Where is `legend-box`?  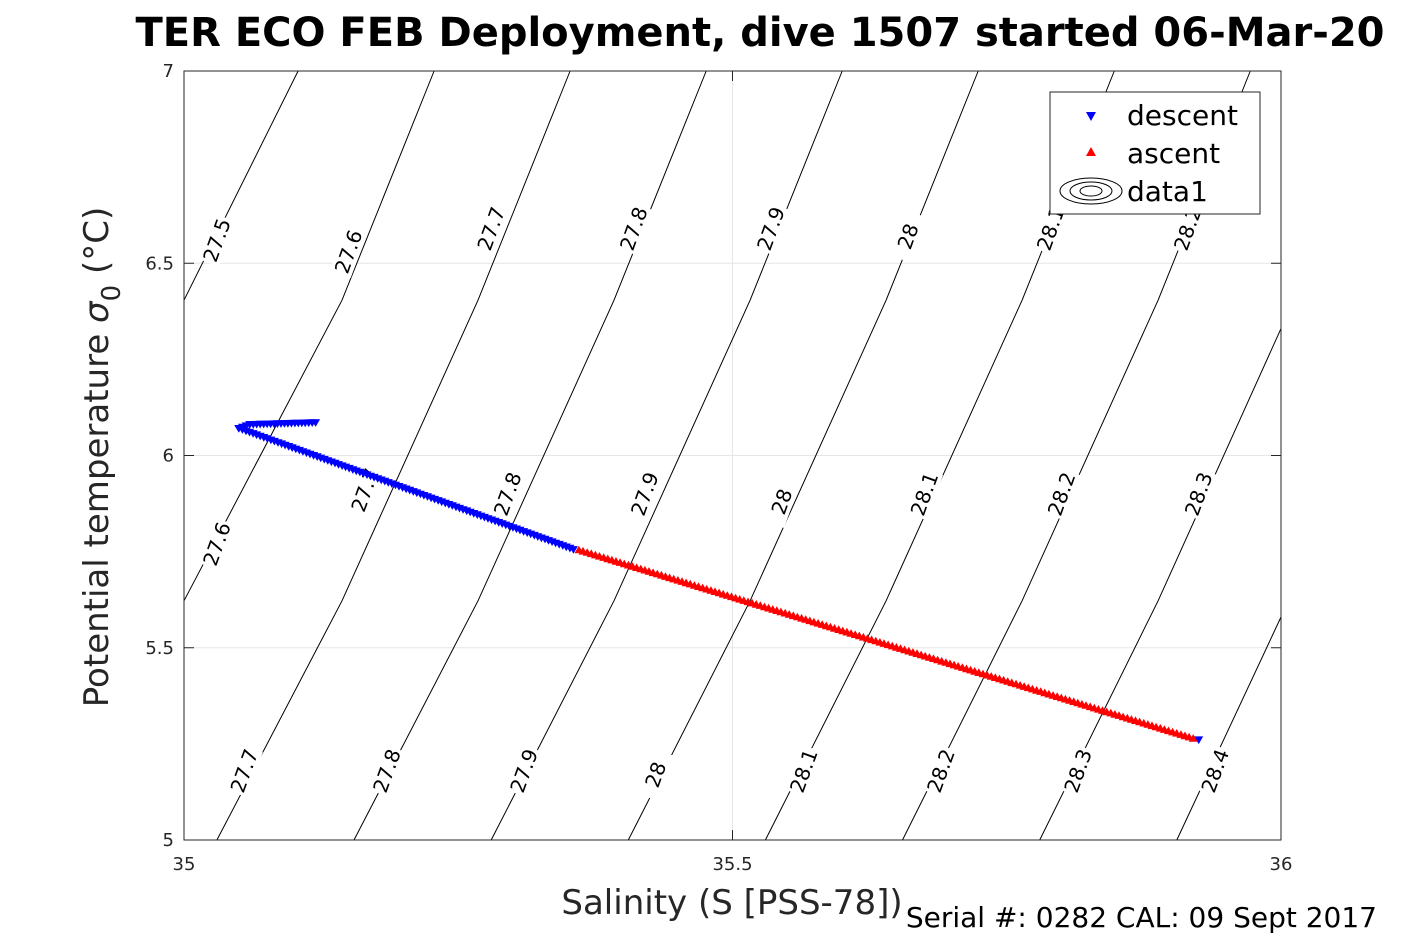
legend-box is located at coordinates (1155, 153).